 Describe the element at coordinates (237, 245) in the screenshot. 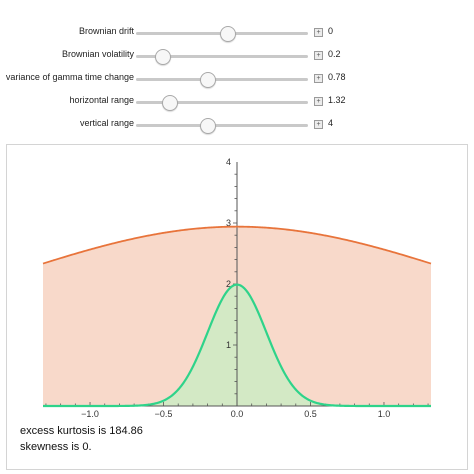

I see `variance-gamma-curve` at that location.